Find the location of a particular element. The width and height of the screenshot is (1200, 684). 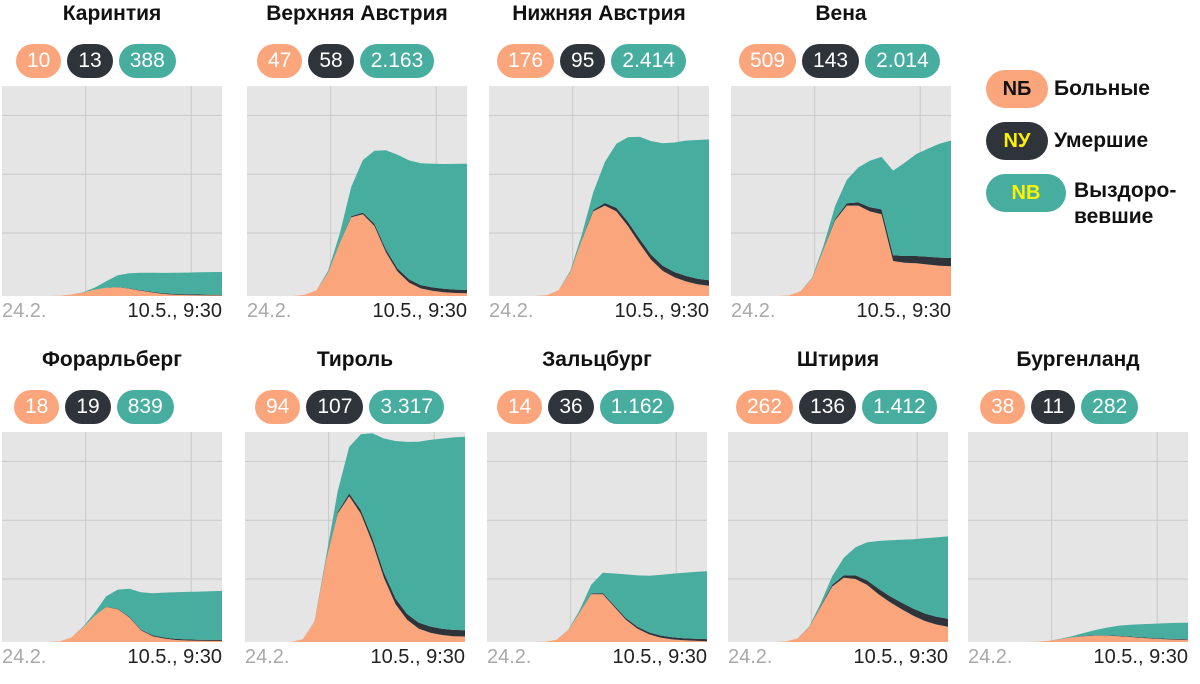

dead-badge: 95 is located at coordinates (583, 61).